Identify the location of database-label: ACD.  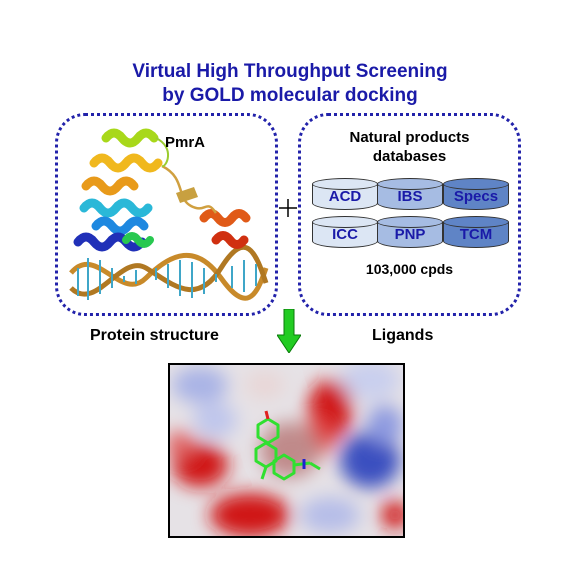
(345, 196).